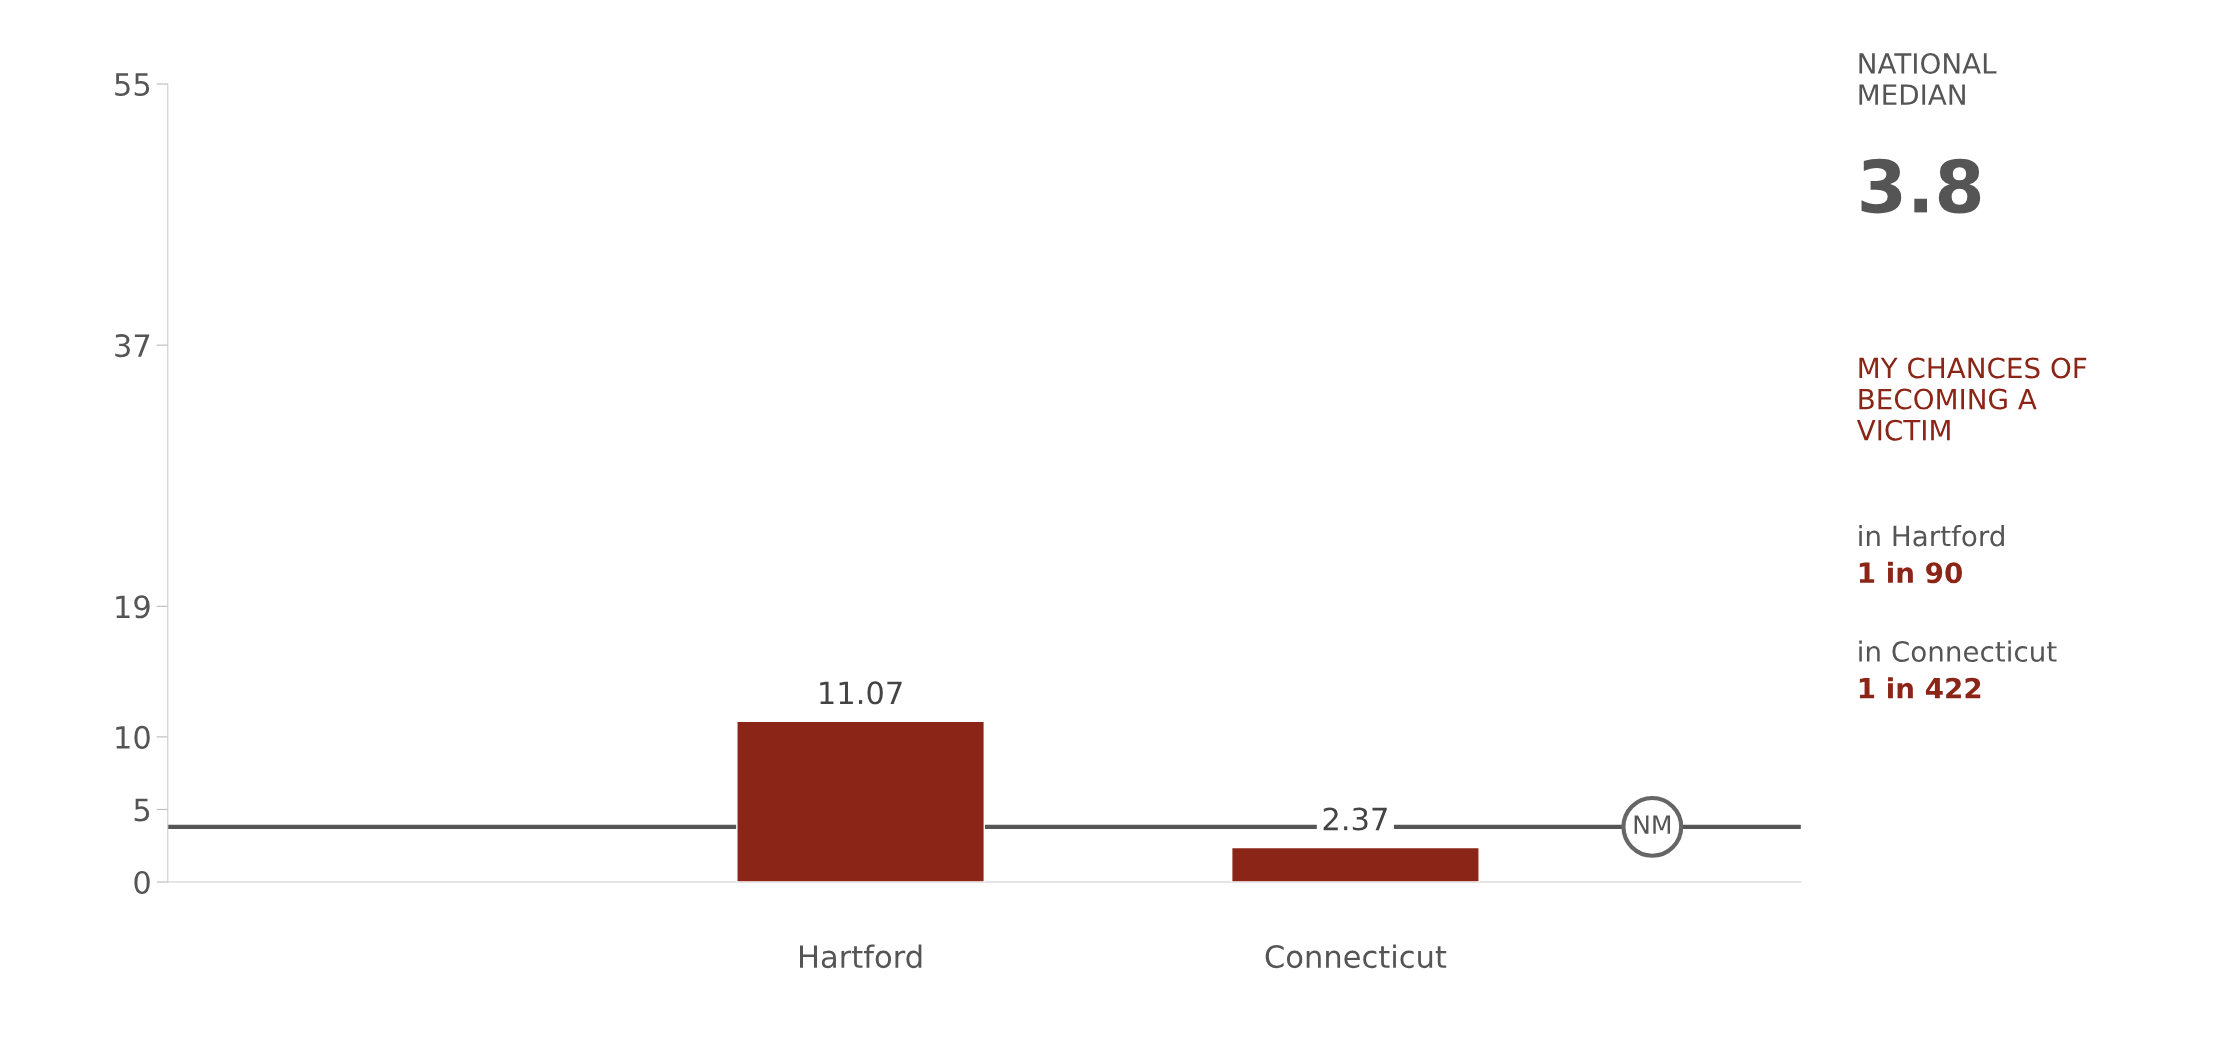  I want to click on x-tick-label: Hartford, so click(861, 956).